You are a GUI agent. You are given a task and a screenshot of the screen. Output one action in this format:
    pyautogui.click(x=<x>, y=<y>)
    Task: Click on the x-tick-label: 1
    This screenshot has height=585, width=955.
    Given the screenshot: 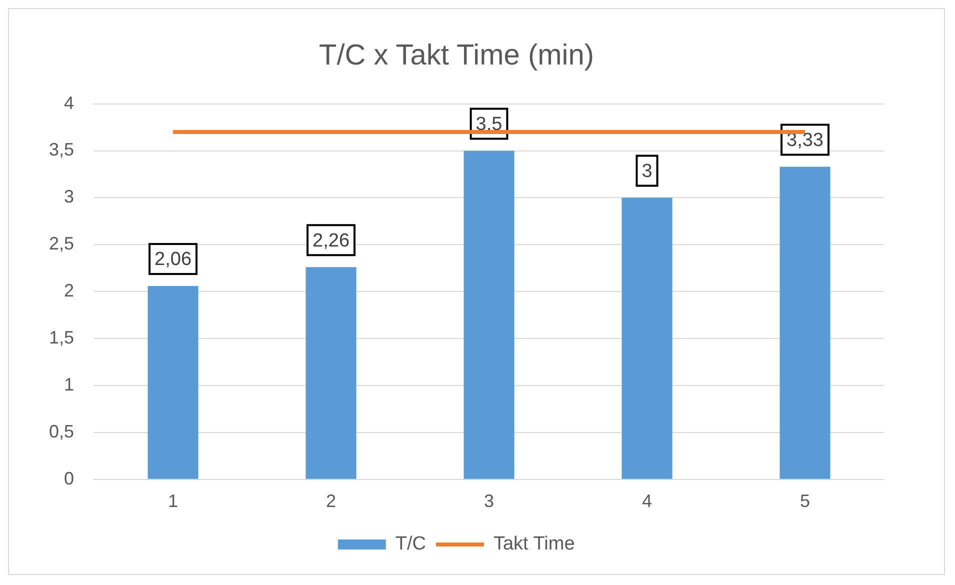 What is the action you would take?
    pyautogui.click(x=173, y=501)
    